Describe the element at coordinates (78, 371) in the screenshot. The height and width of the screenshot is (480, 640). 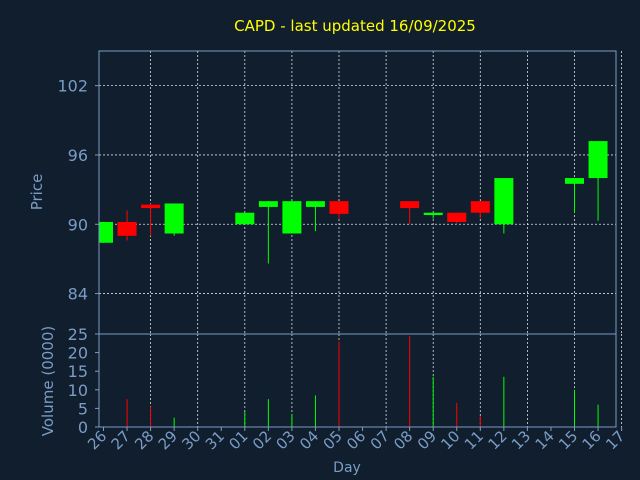
I see `volume-tick-label: 15` at that location.